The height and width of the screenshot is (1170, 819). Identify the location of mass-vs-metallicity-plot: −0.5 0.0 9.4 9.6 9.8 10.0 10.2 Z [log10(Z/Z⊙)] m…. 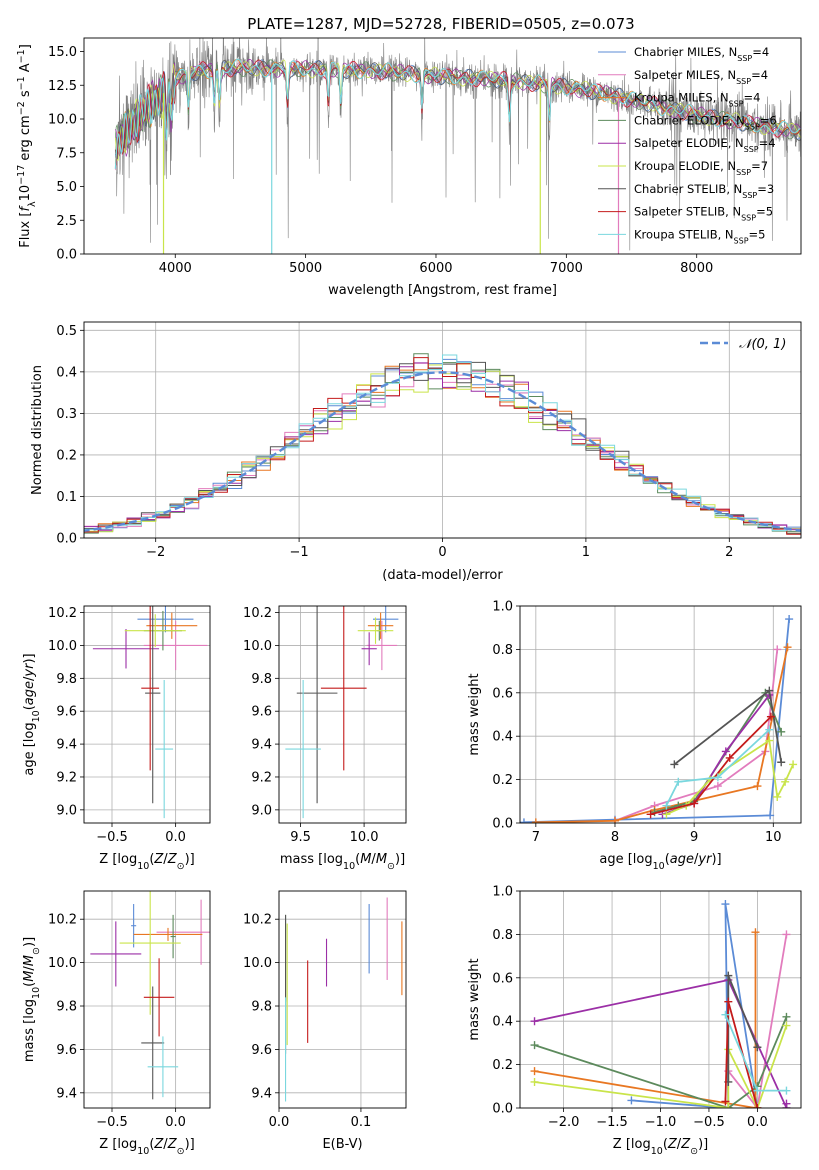
(116, 1023).